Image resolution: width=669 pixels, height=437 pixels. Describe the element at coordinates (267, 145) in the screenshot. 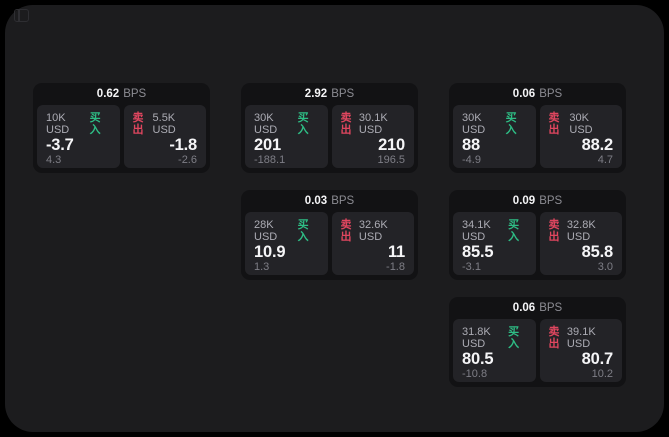

I see `buy-price: 201` at that location.